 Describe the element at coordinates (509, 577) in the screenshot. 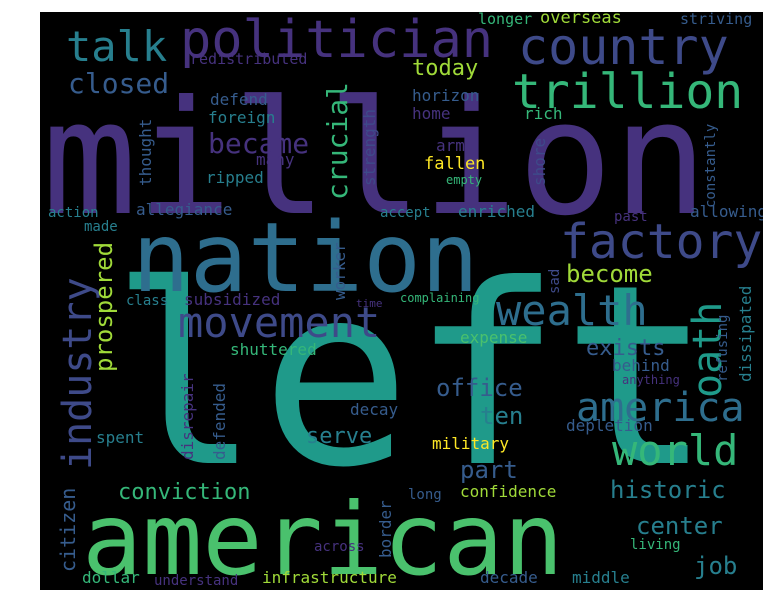

I see `word-decade: decade` at that location.